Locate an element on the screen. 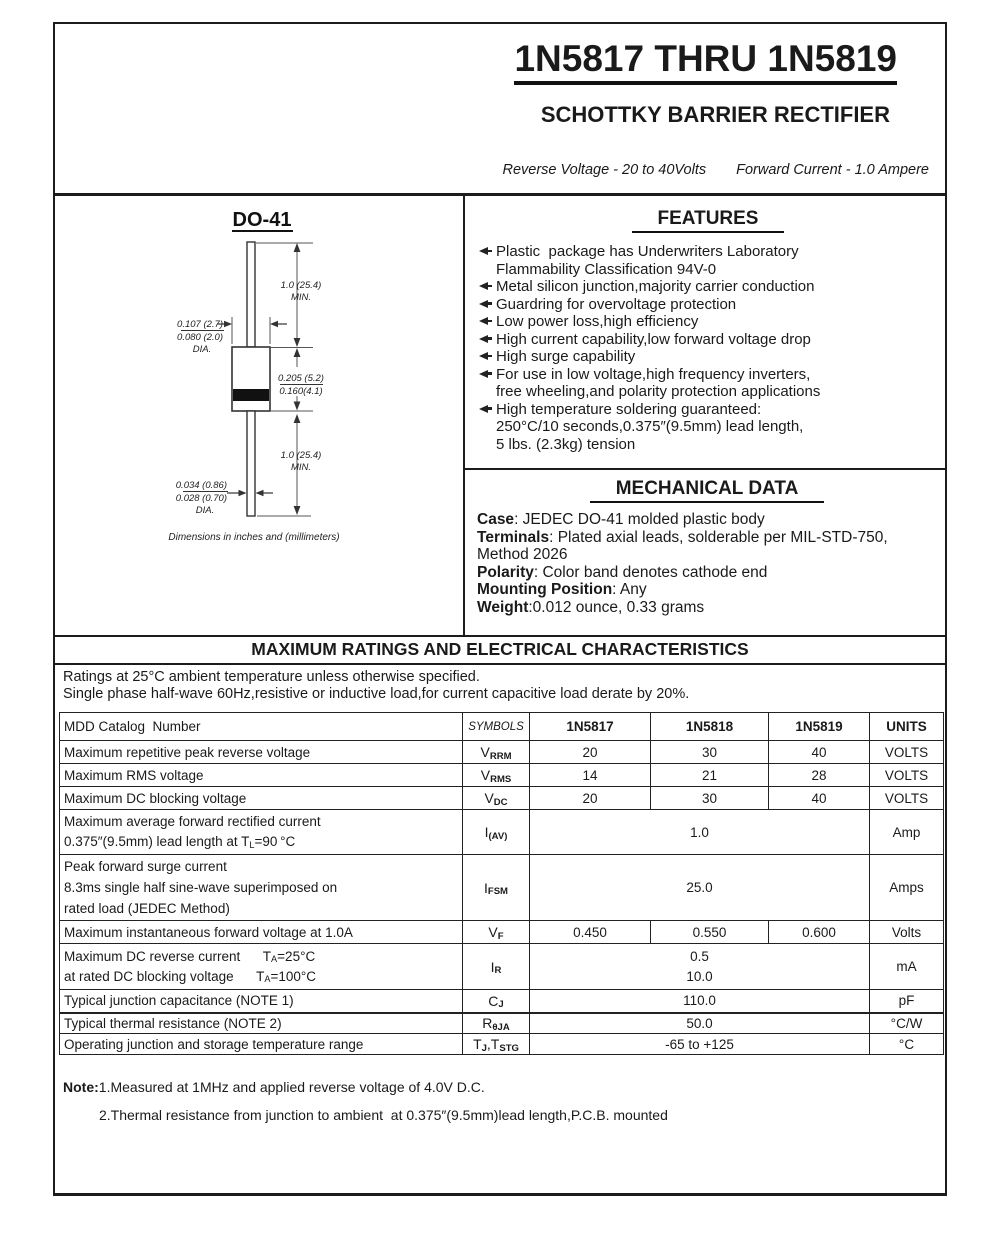 This screenshot has height=1250, width=1000. dimensions-caption: Dimensions in inches and (millimeters) is located at coordinates (253, 537).